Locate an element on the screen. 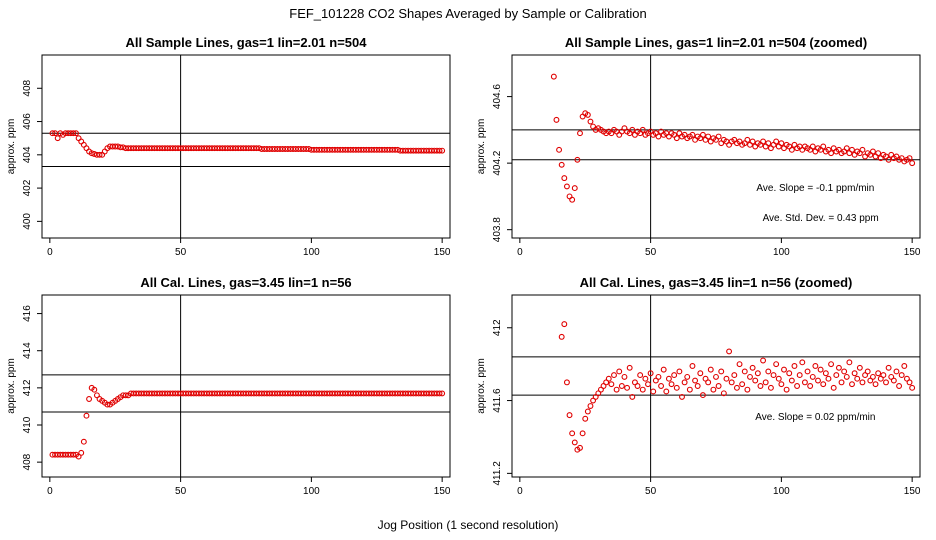 This screenshot has height=540, width=936. y-tick-label: 412 is located at coordinates (27, 387).